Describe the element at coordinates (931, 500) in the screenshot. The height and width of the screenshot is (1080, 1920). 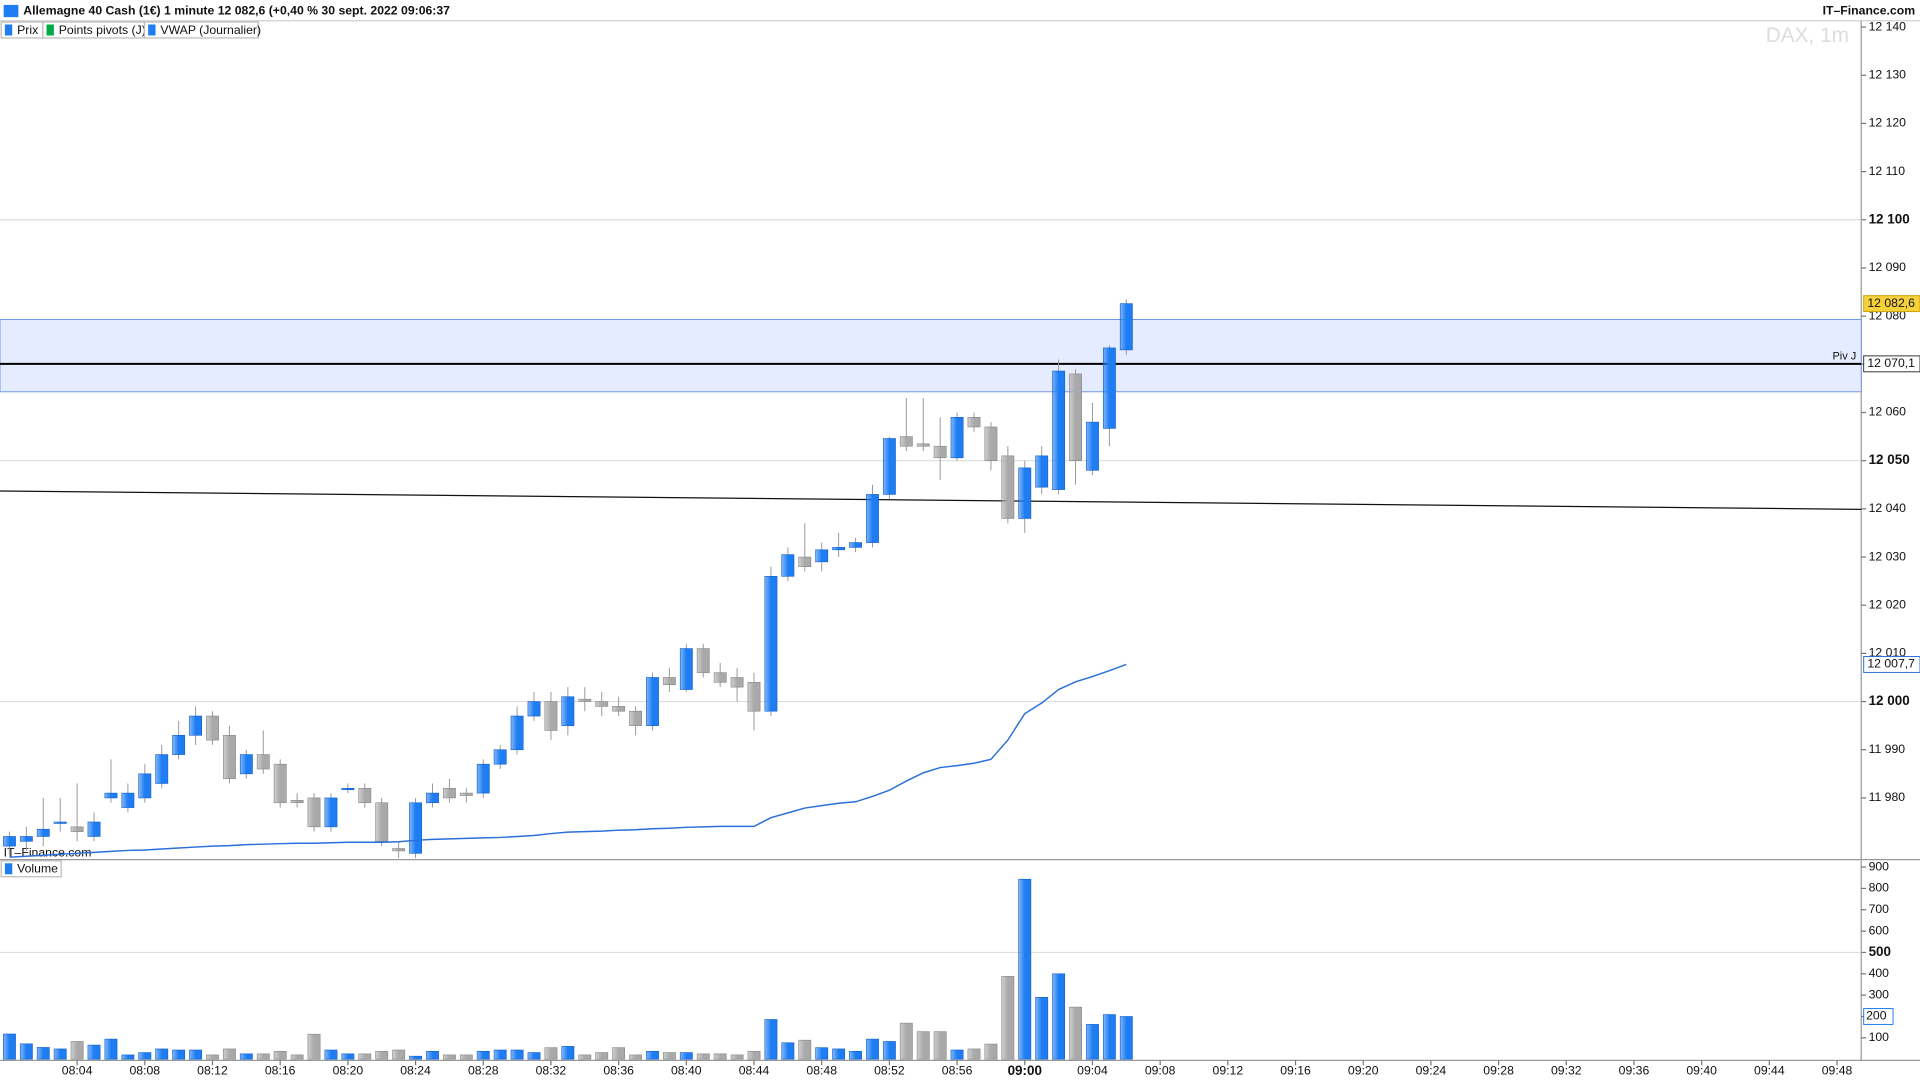
I see `trendline` at that location.